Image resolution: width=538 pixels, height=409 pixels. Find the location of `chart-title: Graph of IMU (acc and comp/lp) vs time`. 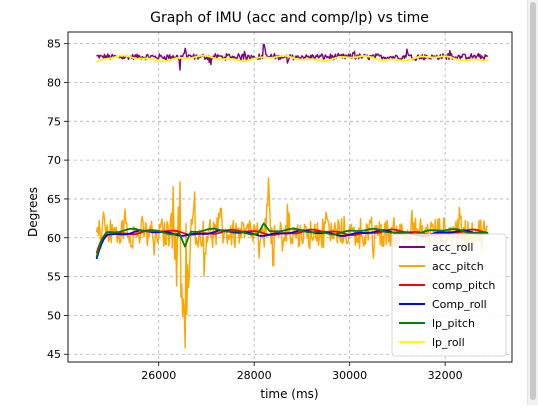

chart-title: Graph of IMU (acc and comp/lp) vs time is located at coordinates (289, 18).